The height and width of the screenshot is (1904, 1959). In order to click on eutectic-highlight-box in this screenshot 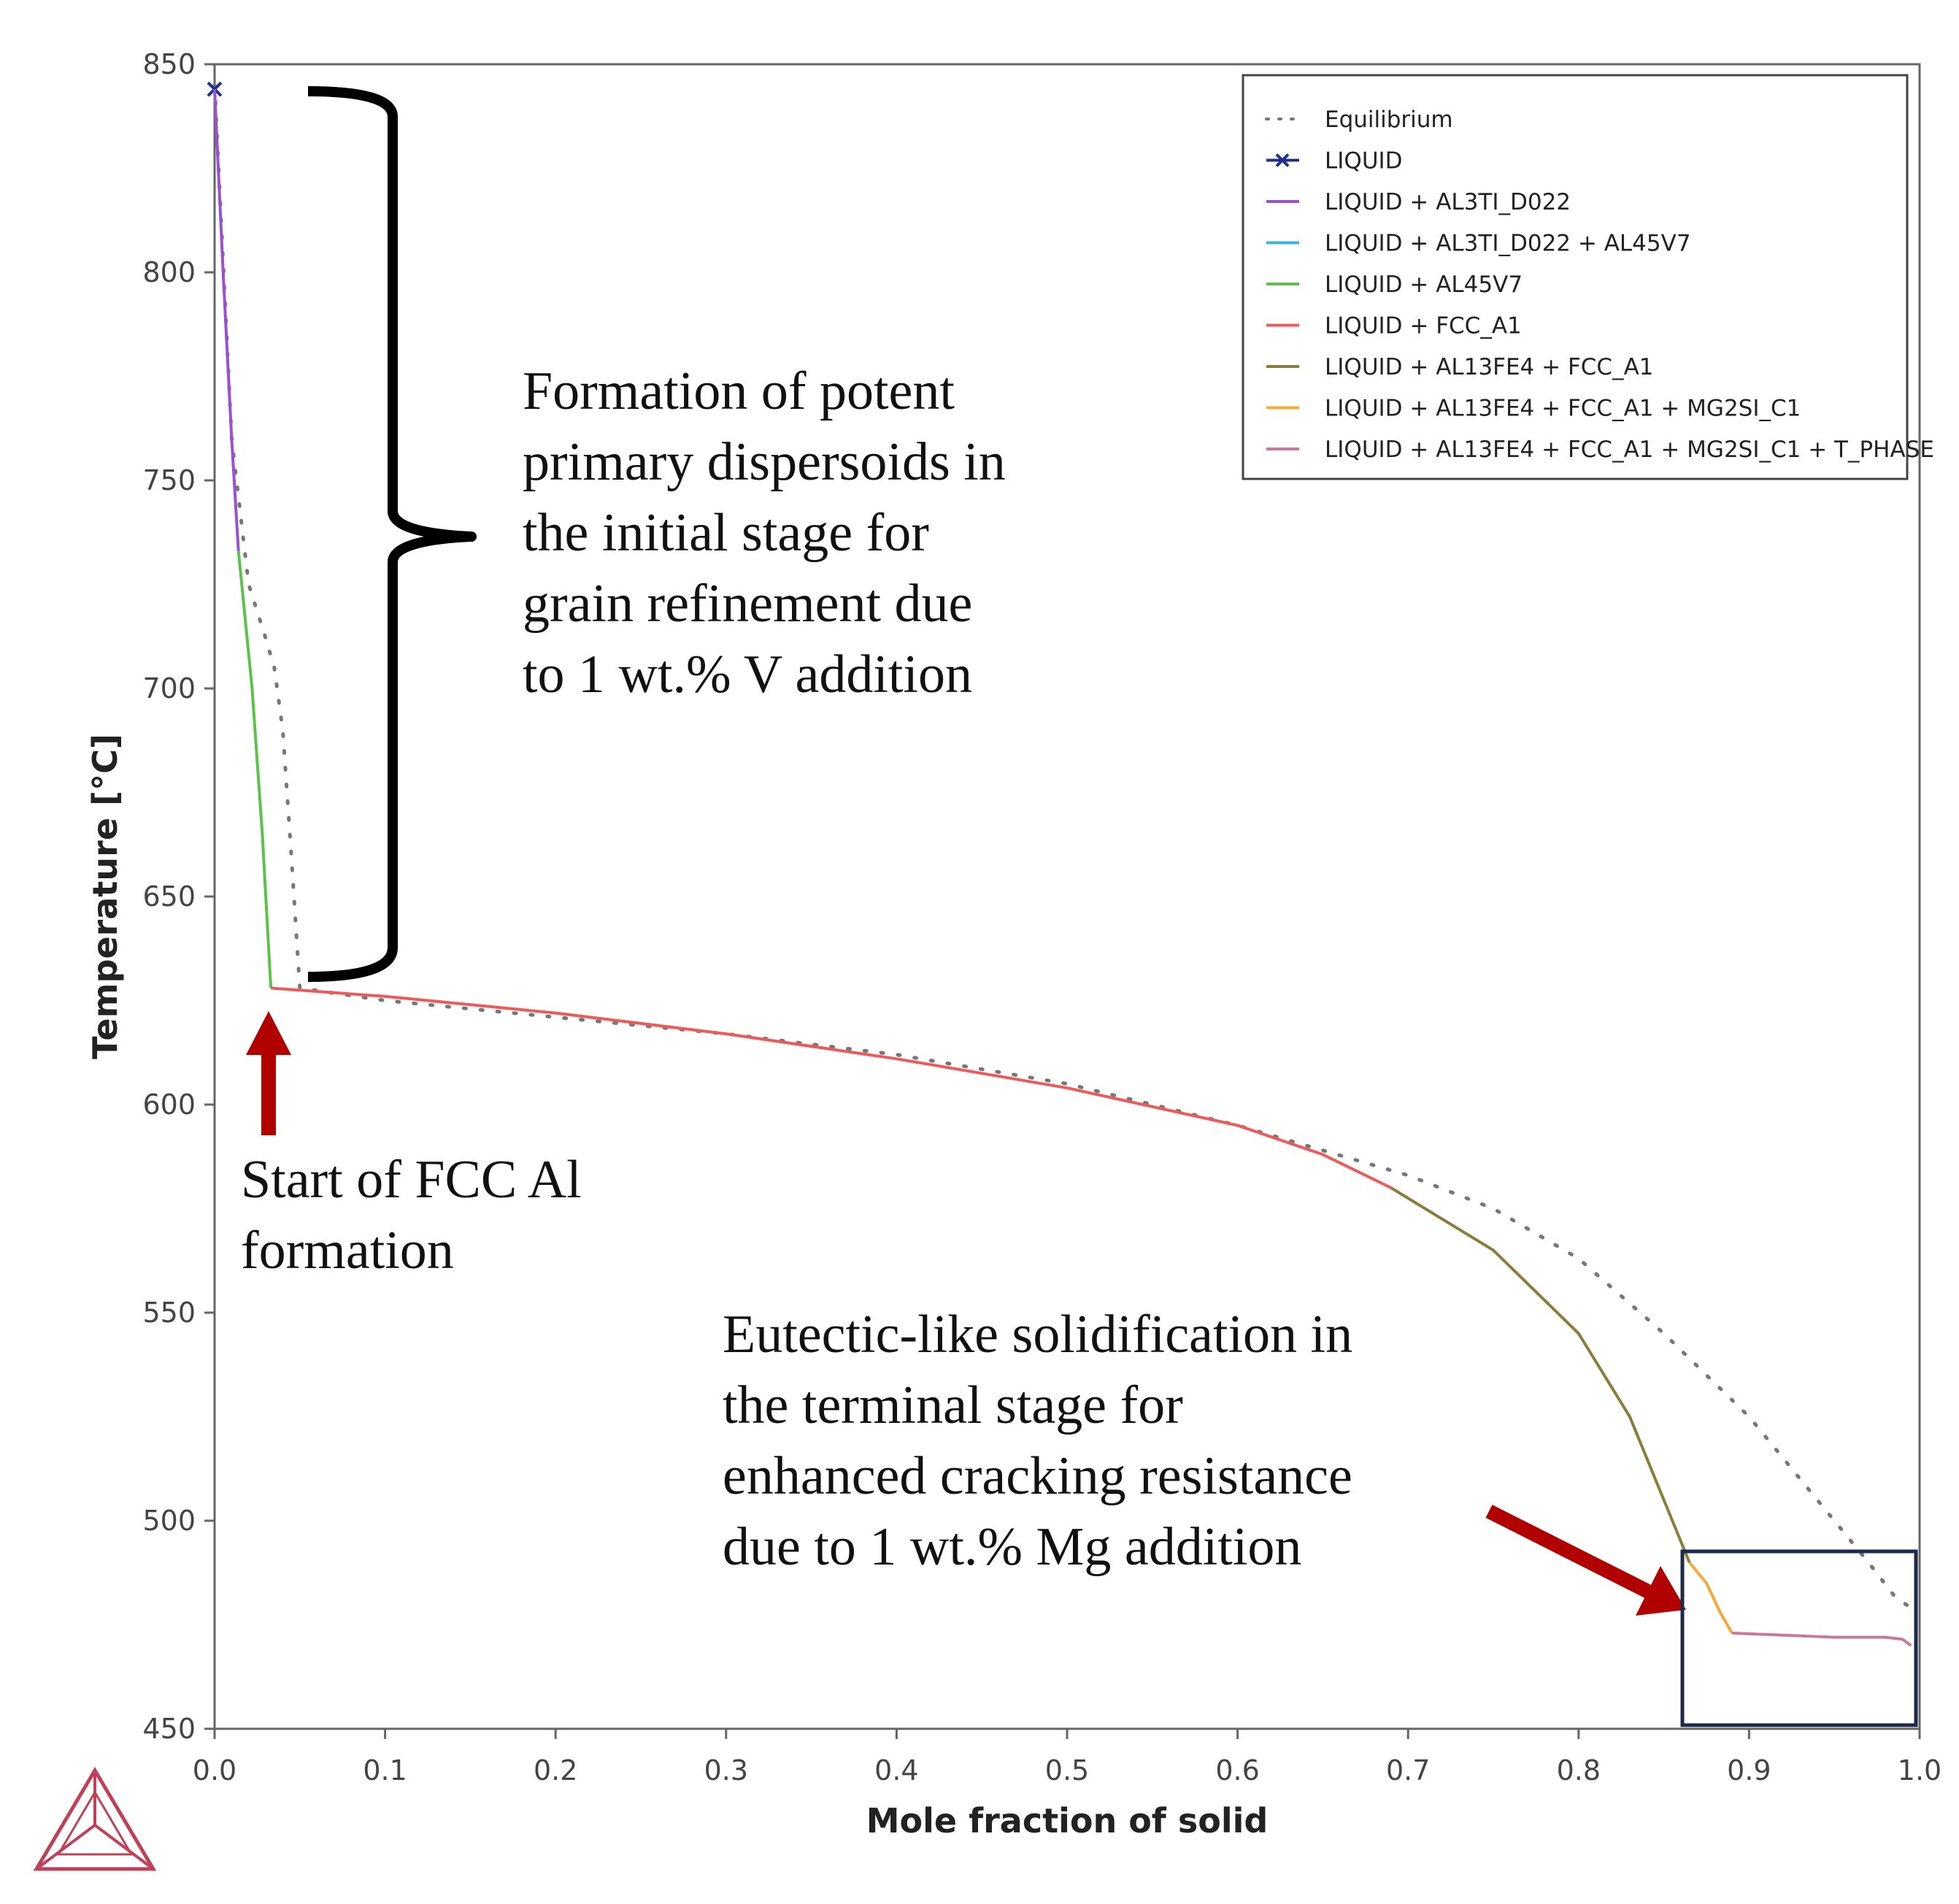, I will do `click(1799, 1638)`.